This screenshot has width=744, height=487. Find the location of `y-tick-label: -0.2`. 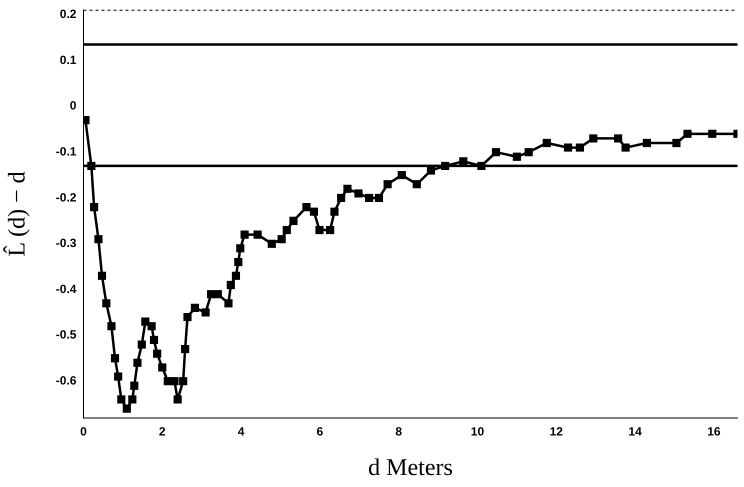

y-tick-label: -0.2 is located at coordinates (66, 197).